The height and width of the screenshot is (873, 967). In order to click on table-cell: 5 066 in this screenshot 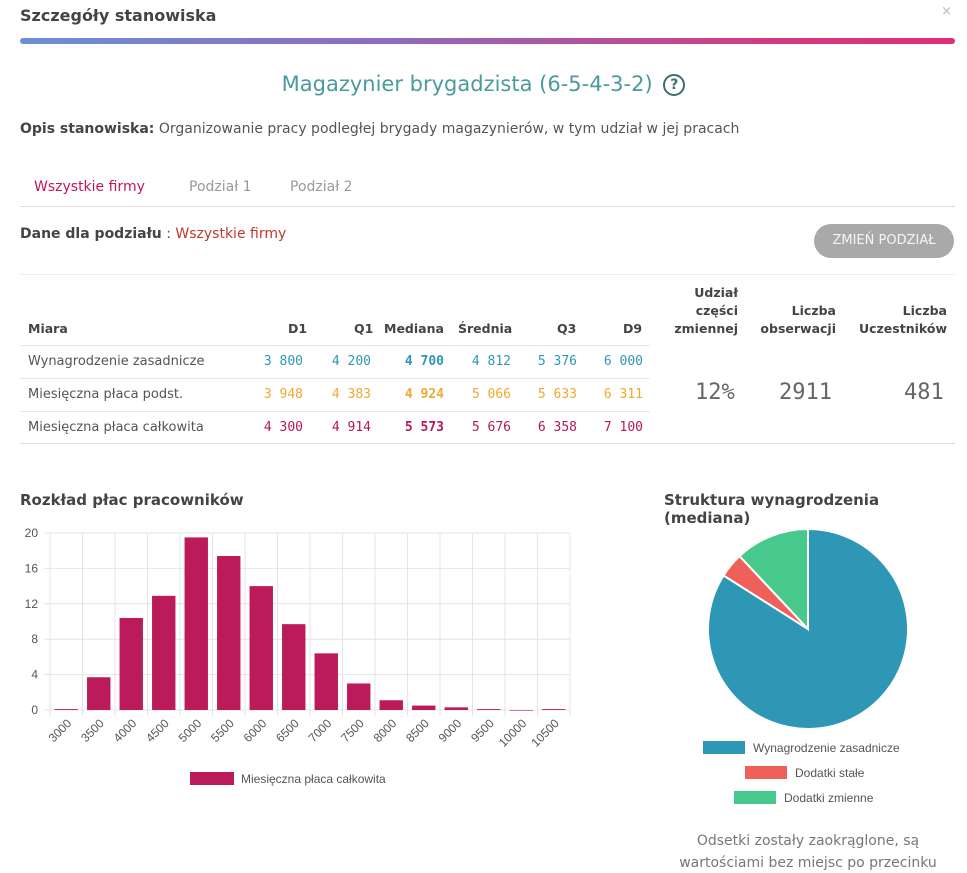, I will do `click(491, 394)`.